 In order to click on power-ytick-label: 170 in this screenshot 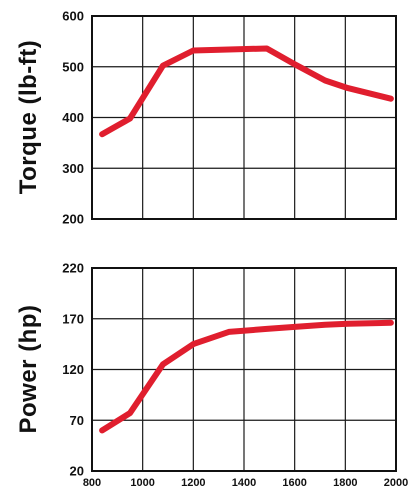, I will do `click(73, 318)`.